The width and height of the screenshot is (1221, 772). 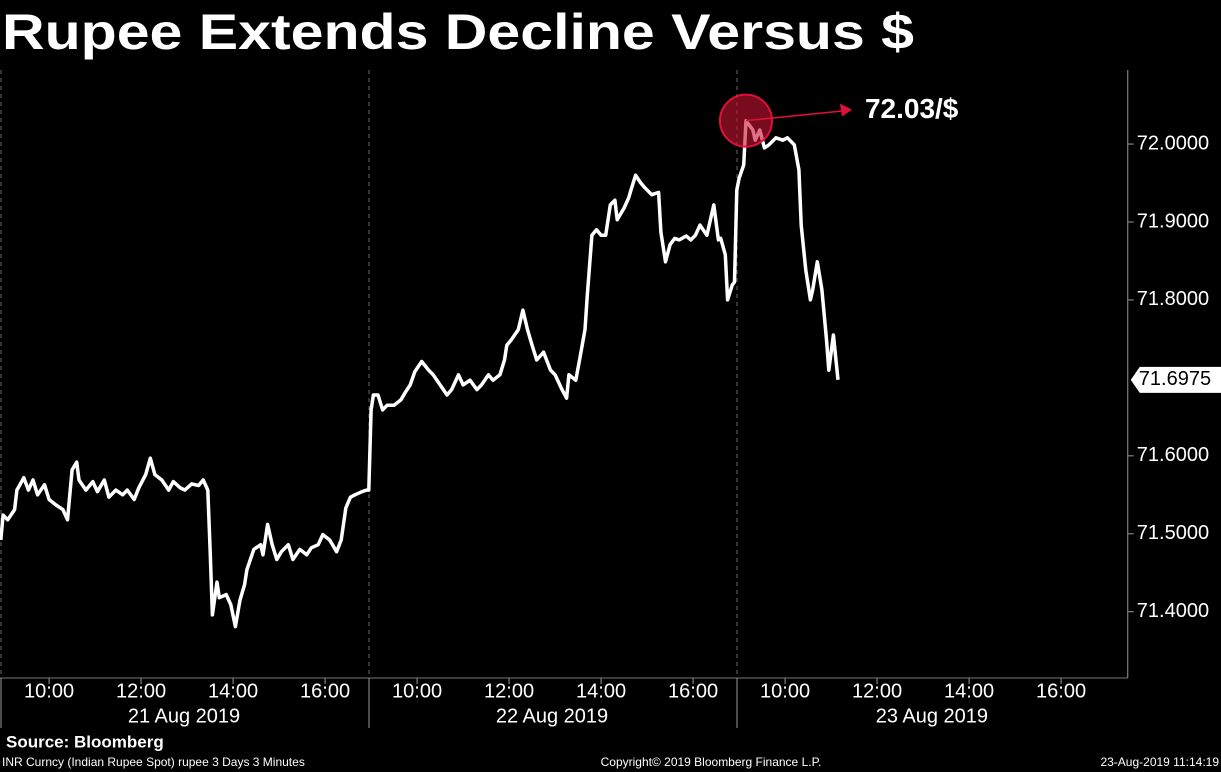 I want to click on y-tick-label: 71.5000, so click(x=1173, y=533).